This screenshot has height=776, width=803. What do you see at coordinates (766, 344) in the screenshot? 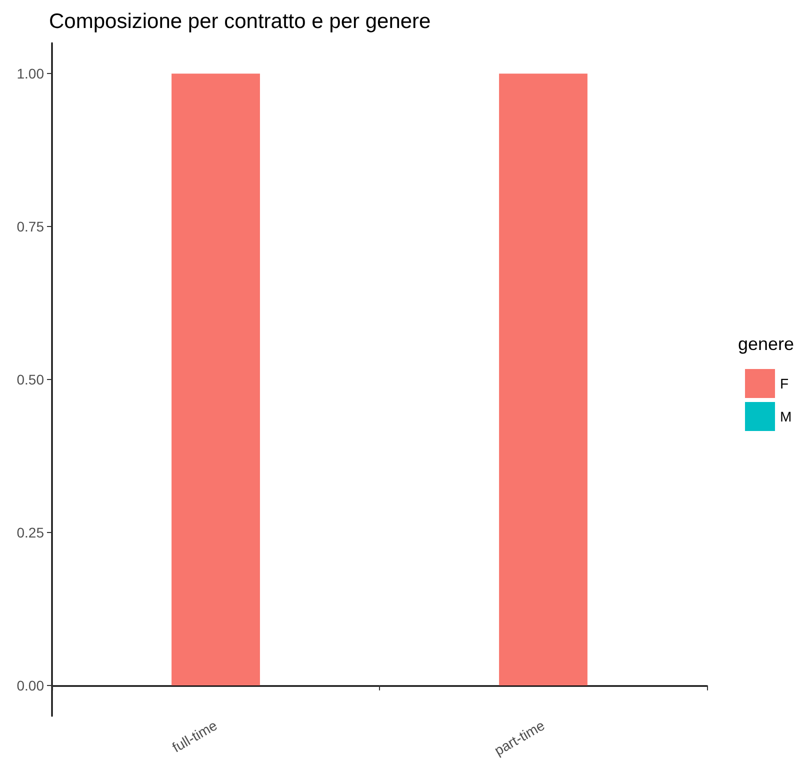
I see `legend-title: genere` at bounding box center [766, 344].